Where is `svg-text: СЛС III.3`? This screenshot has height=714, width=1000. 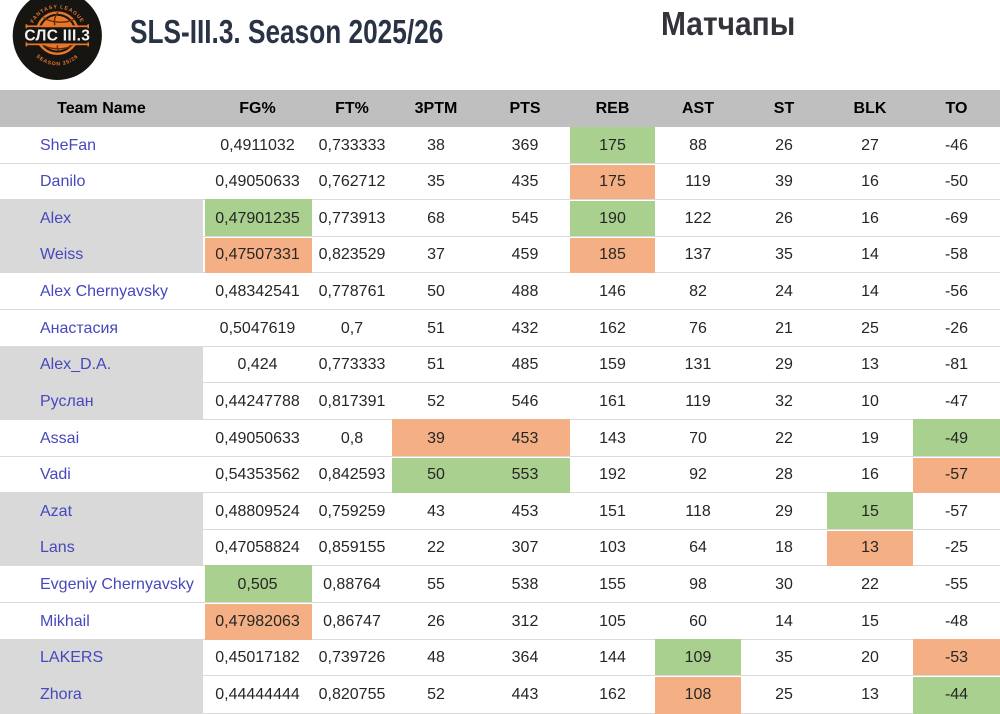
svg-text: СЛС III.3 is located at coordinates (57, 36).